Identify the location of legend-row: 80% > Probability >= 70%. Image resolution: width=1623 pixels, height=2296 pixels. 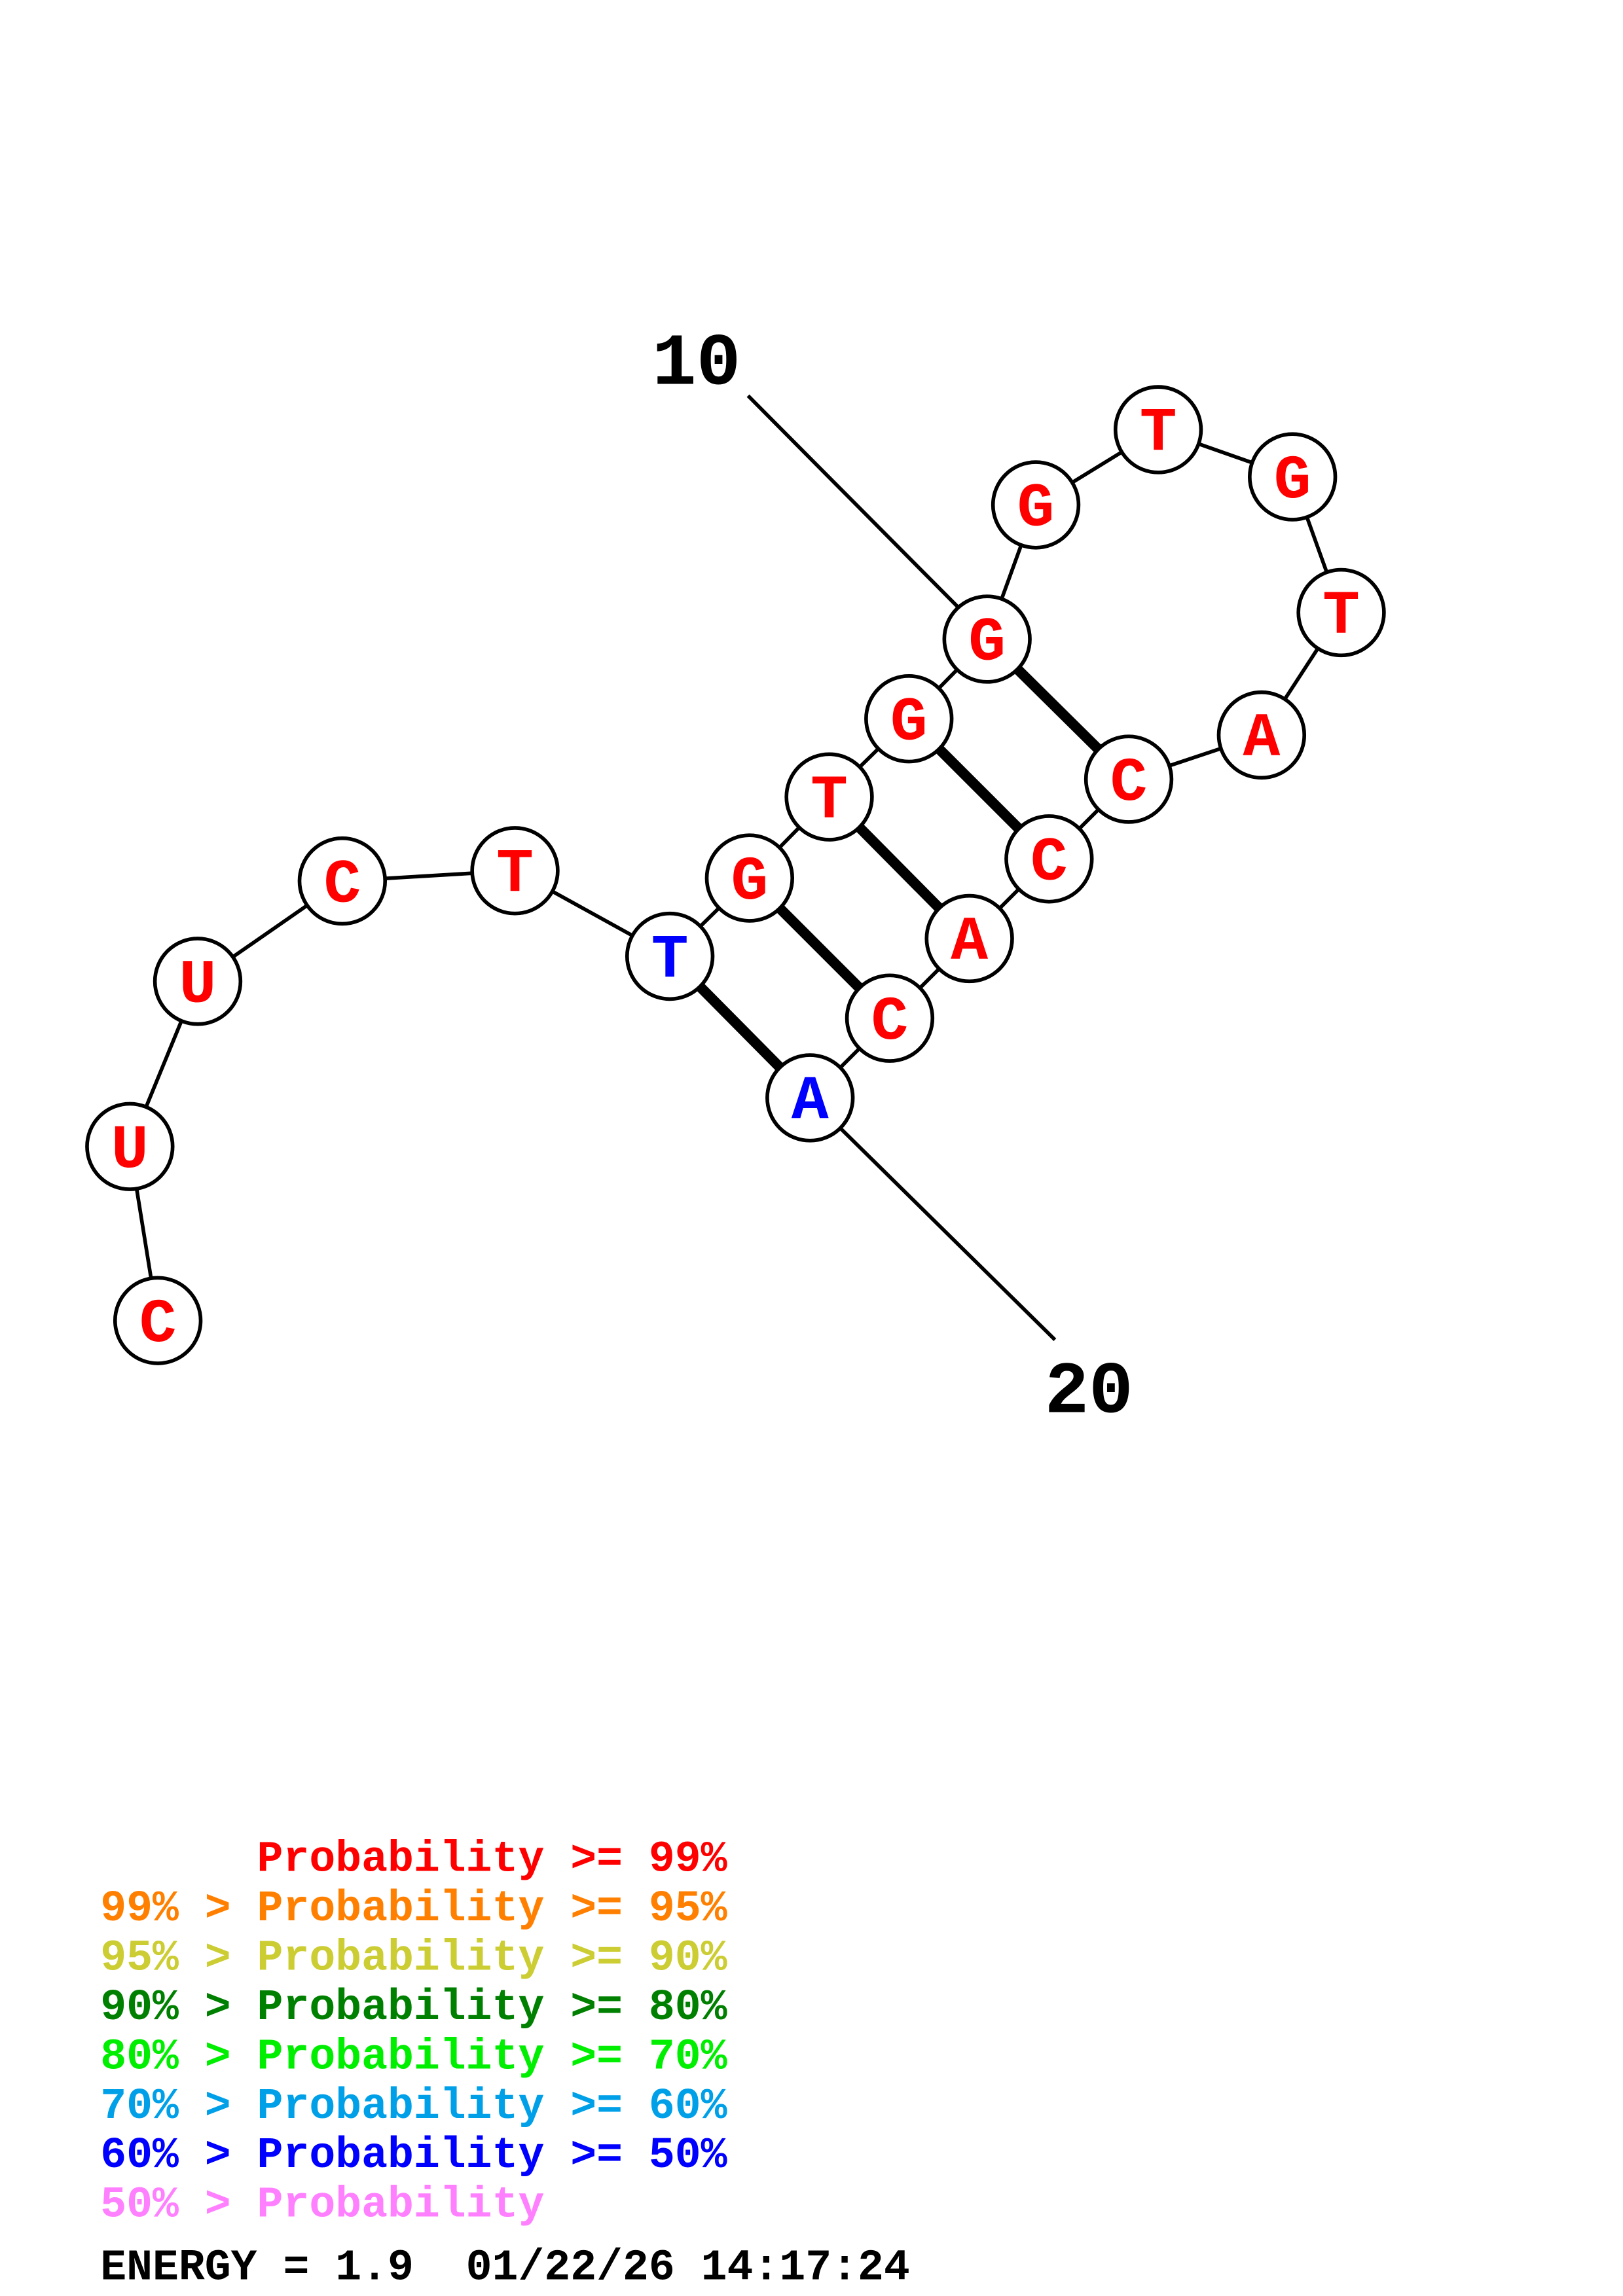
(413, 2056).